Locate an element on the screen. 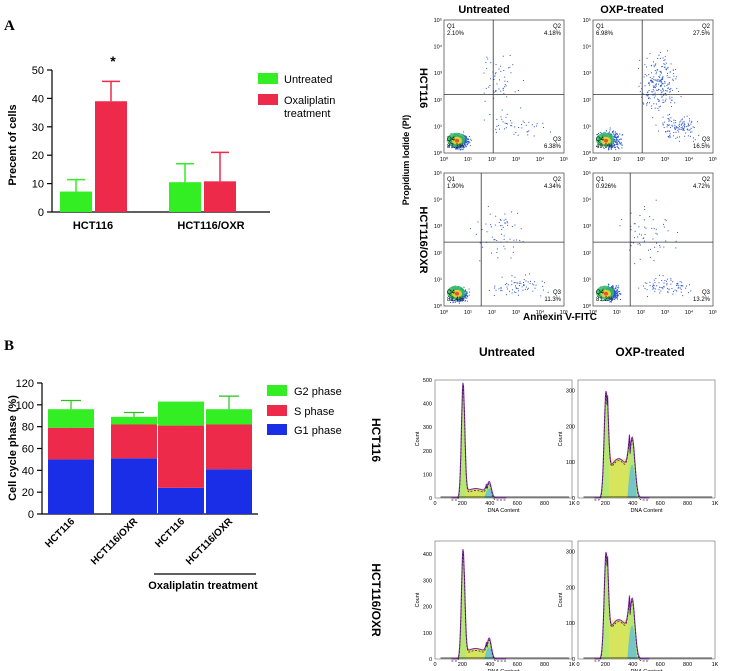 Image resolution: width=745 pixels, height=671 pixels. flow-ytick-label: 10⁴ is located at coordinates (587, 47).